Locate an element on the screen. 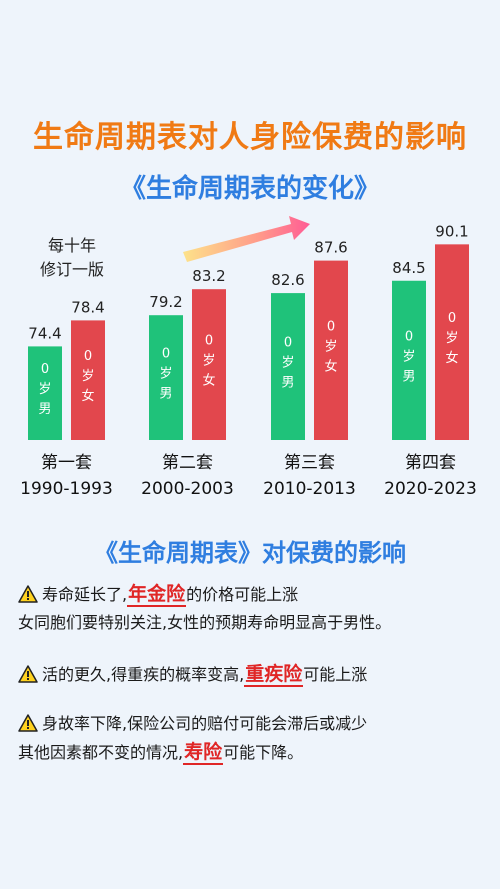 This screenshot has height=889, width=500. category-label: 第二套 is located at coordinates (187, 463).